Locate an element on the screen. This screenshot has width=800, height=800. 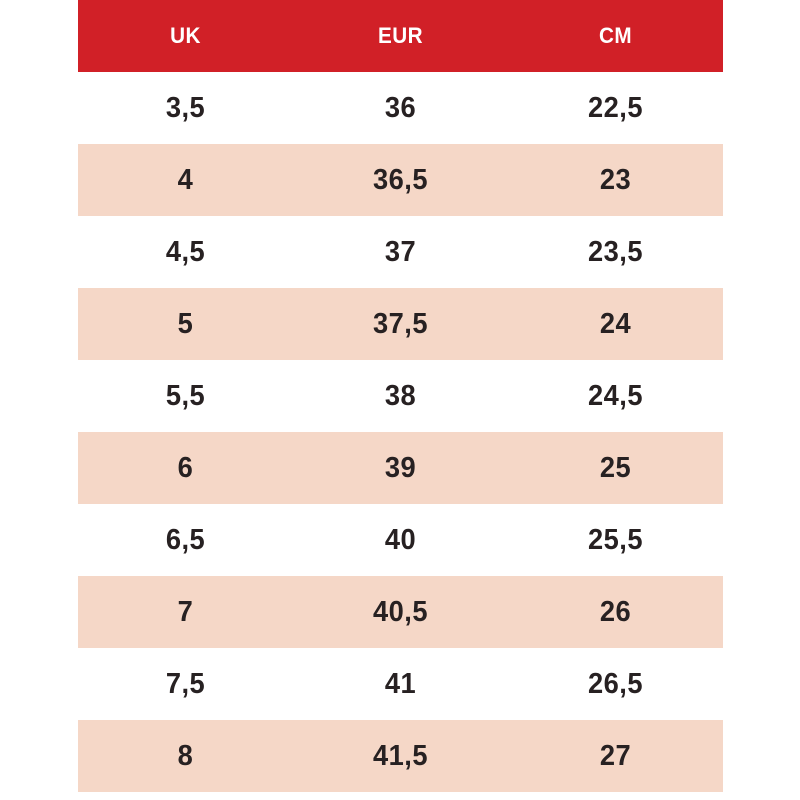
uk-cell: 7 is located at coordinates (185, 611).